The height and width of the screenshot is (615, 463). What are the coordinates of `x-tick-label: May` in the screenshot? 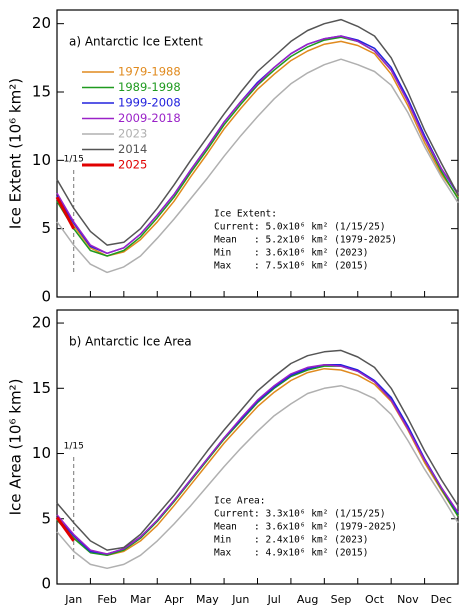 It's located at (207, 599).